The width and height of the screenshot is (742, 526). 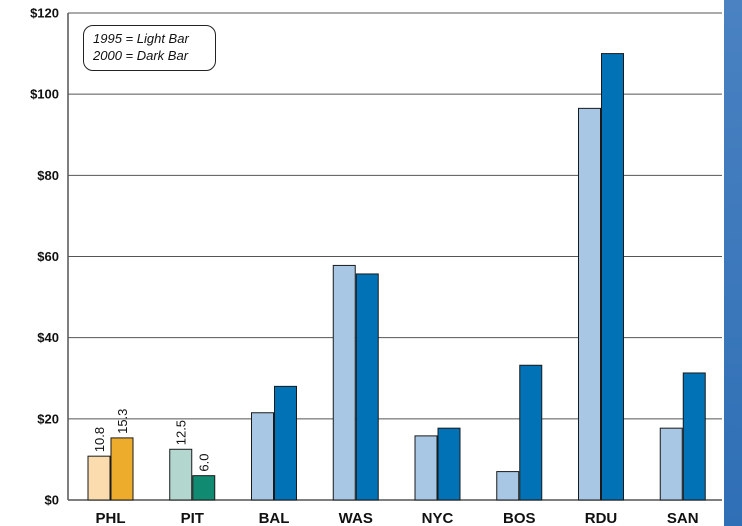 I want to click on x-tick-label-bal: BAL, so click(x=274, y=518).